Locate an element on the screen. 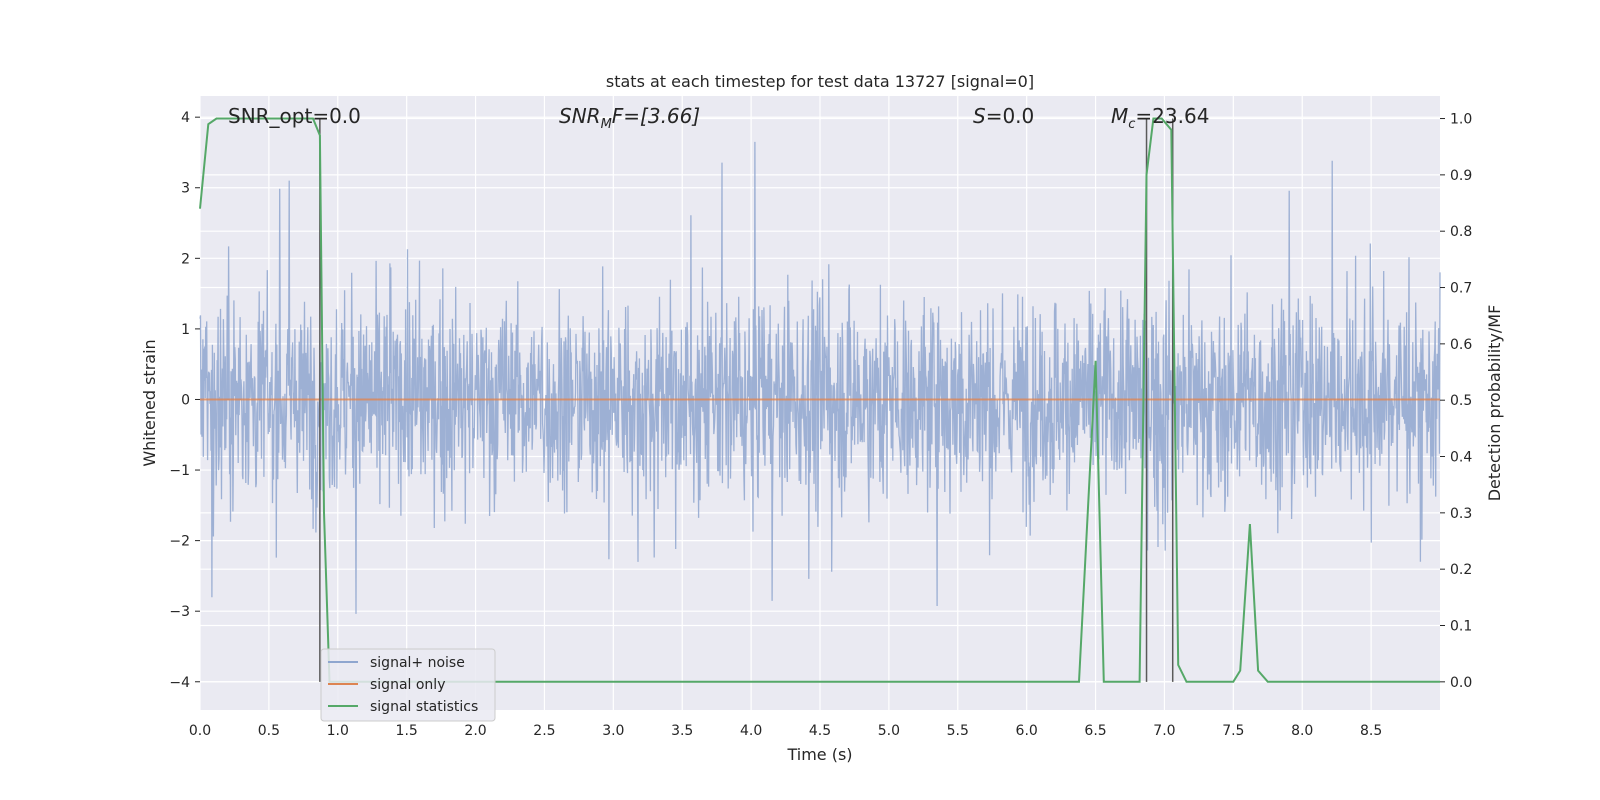  annotation-mc: Mc=23.64 is located at coordinates (1160, 118).